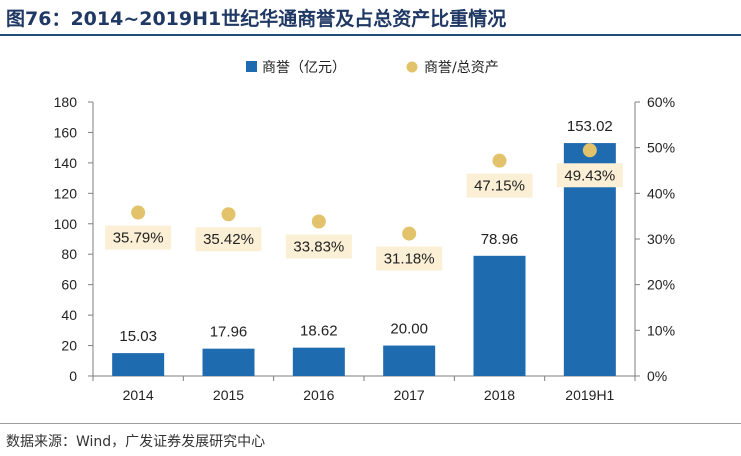  Describe the element at coordinates (657, 376) in the screenshot. I see `right-tick-label: 0%` at that location.